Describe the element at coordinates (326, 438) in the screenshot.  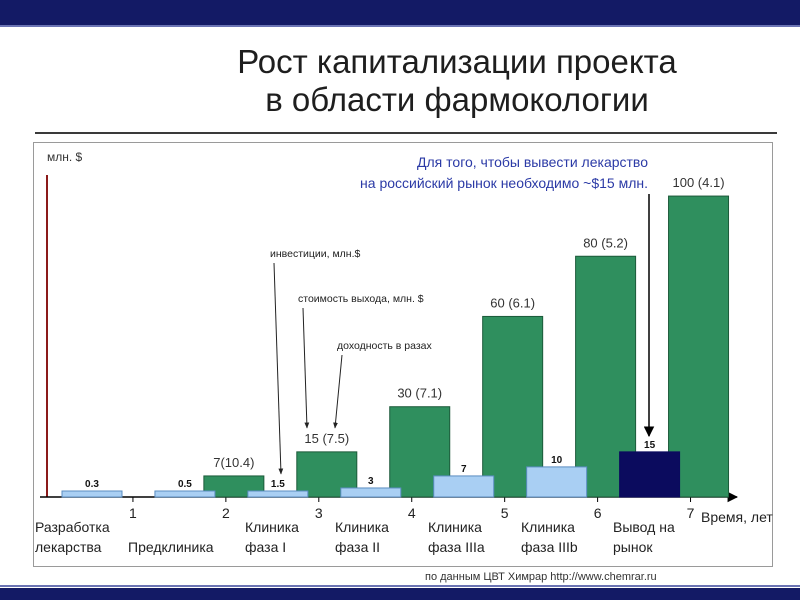
I see `exit-cost-label: 15 (7.5)` at that location.